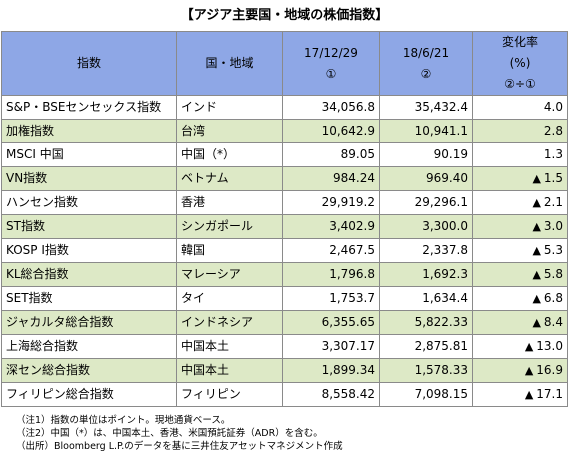  I want to click on table-row: VN指数 ベトナム 984.24 969.40 ▲ 1.5, so click(284, 178).